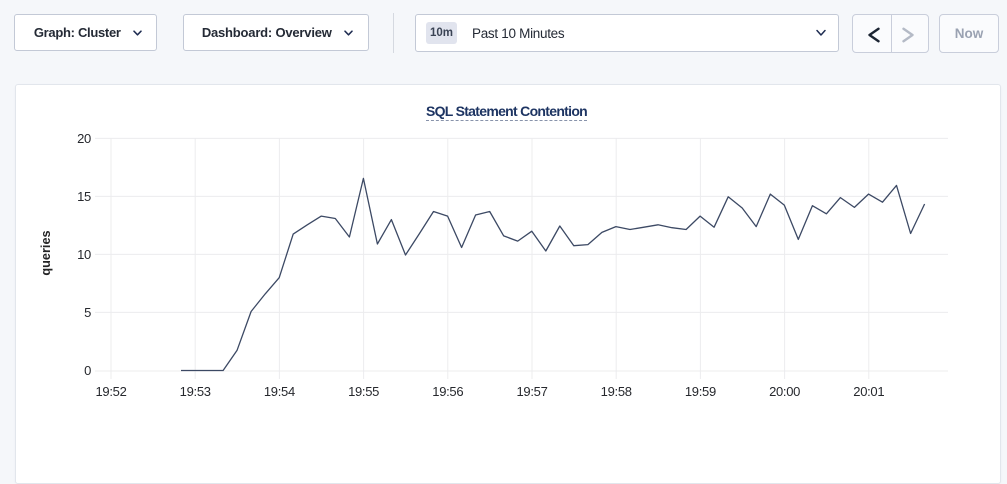 This screenshot has height=484, width=1007. What do you see at coordinates (195, 391) in the screenshot?
I see `svg-text: 19:53` at bounding box center [195, 391].